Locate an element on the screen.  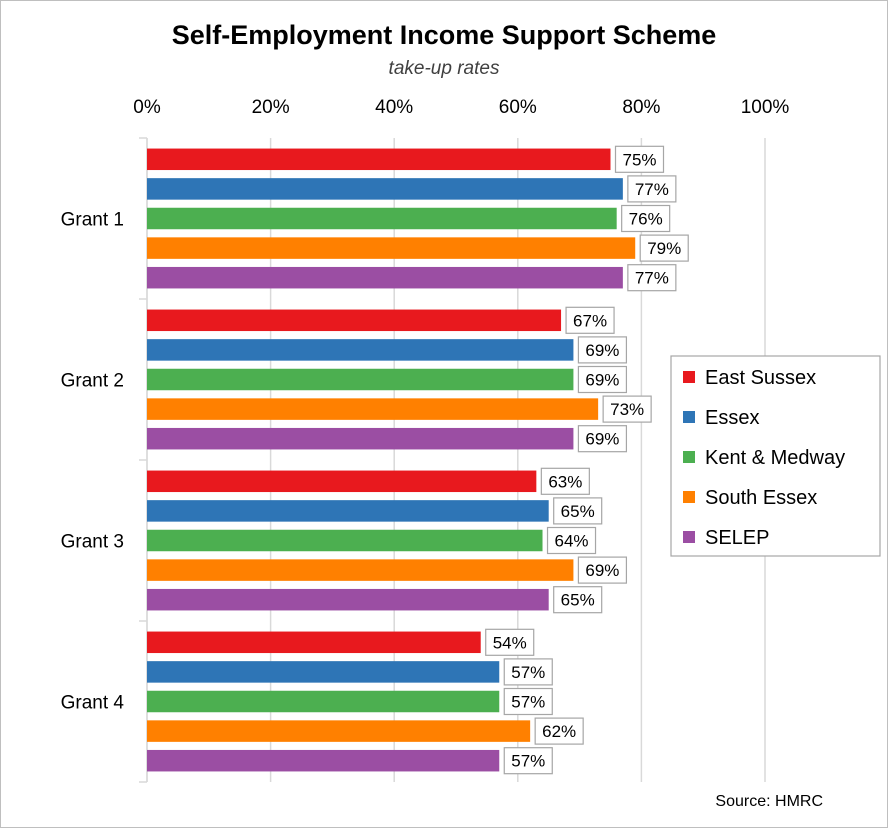
data-label: 54% is located at coordinates (510, 642).